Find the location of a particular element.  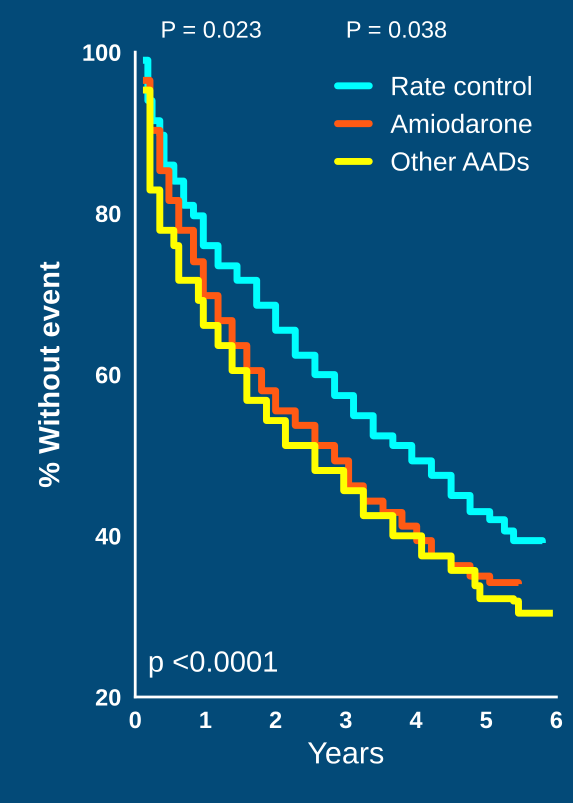

text: P = 0.038 is located at coordinates (397, 29).